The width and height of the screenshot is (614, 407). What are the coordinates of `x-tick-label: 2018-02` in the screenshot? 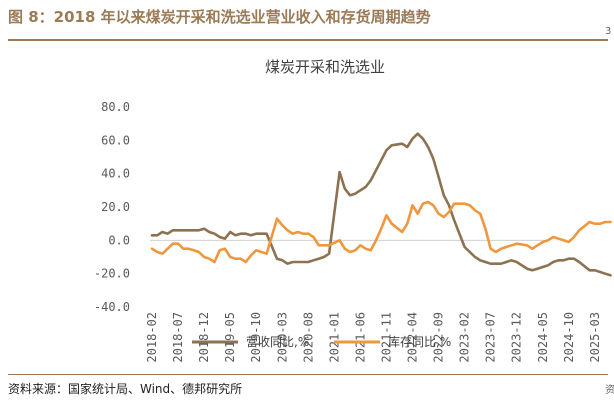 It's located at (152, 337).